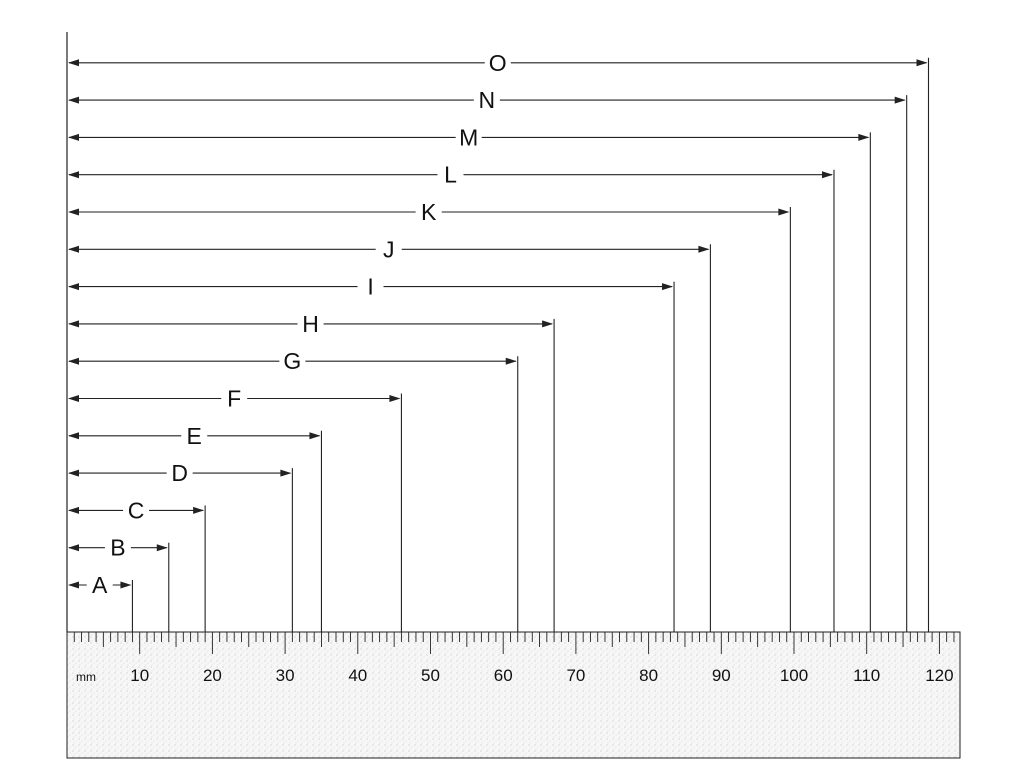 This screenshot has width=1024, height=778. Describe the element at coordinates (139, 675) in the screenshot. I see `ruler-number: 10` at that location.